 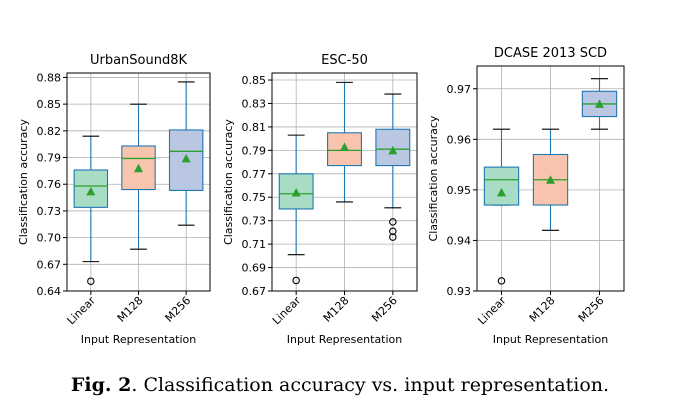 What do you see at coordinates (254, 268) in the screenshot?
I see `y-tick-label: 0.69` at bounding box center [254, 268].